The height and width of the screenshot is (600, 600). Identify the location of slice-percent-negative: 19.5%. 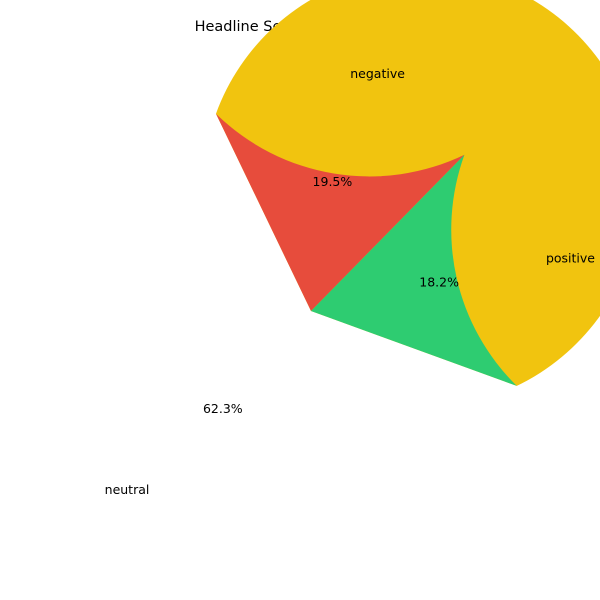
(333, 181).